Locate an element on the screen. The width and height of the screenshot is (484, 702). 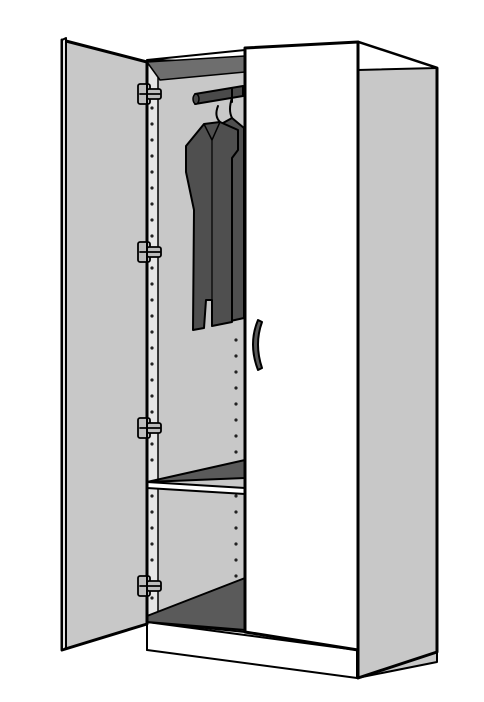
left-door-edge is located at coordinates (64, 344).